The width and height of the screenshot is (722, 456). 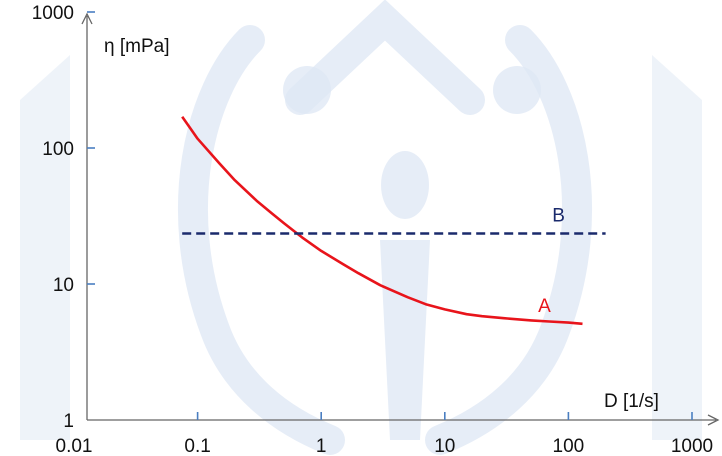 What do you see at coordinates (307, 90) in the screenshot?
I see `watermark-head-left` at bounding box center [307, 90].